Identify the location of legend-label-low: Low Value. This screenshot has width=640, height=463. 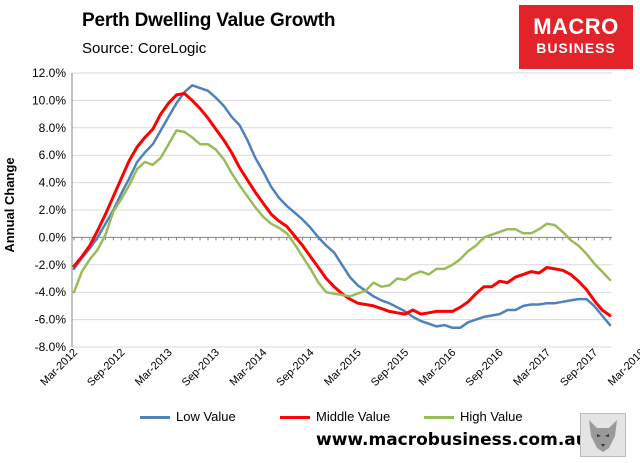
(206, 416).